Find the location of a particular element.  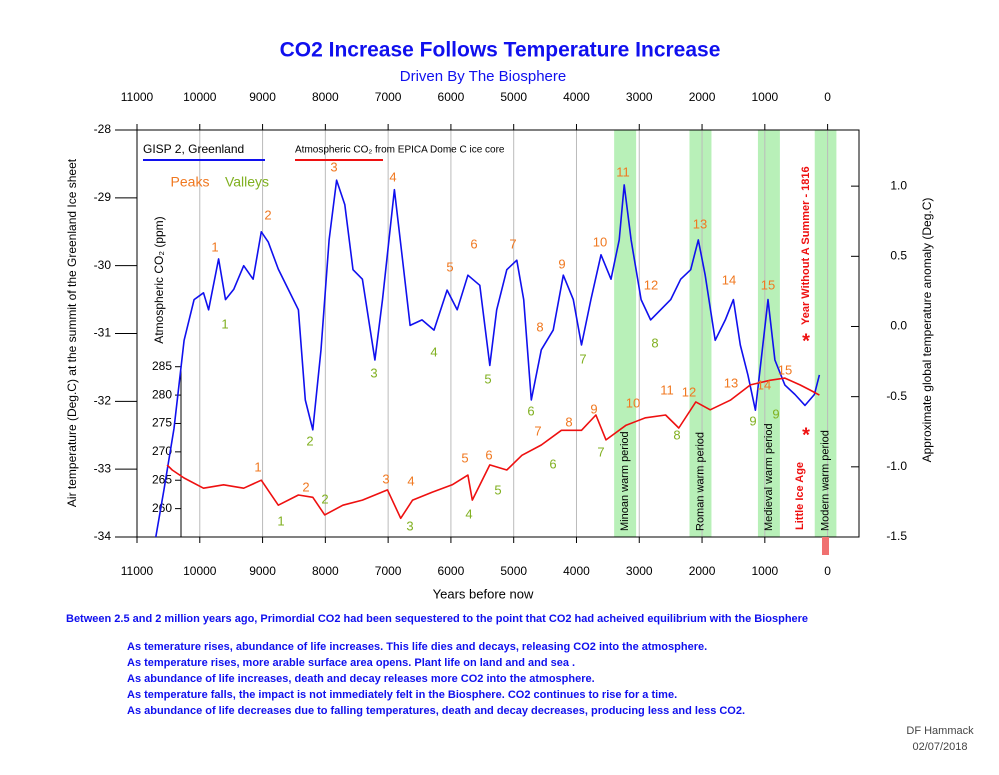

x-tick-label-top: 3000 is located at coordinates (639, 97).